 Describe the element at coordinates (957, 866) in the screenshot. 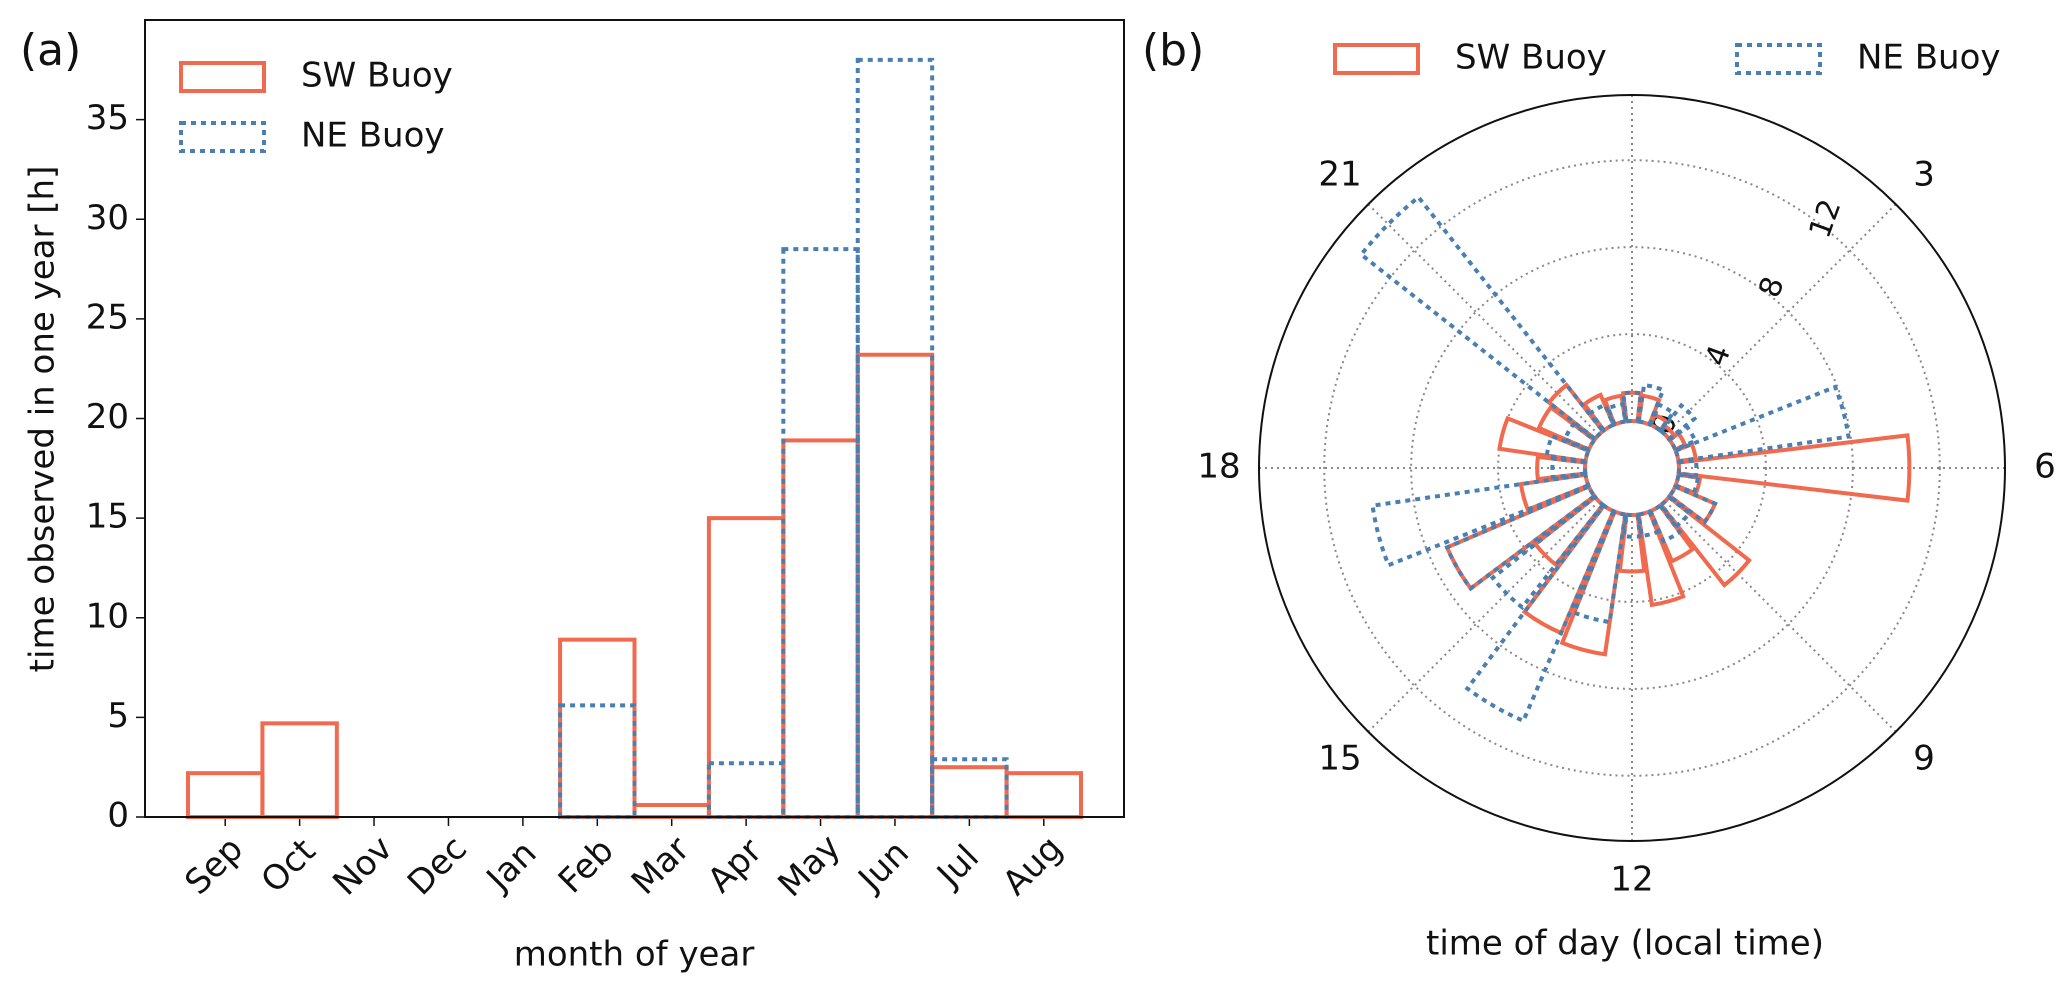

I see `x-tick-label: Jul` at that location.